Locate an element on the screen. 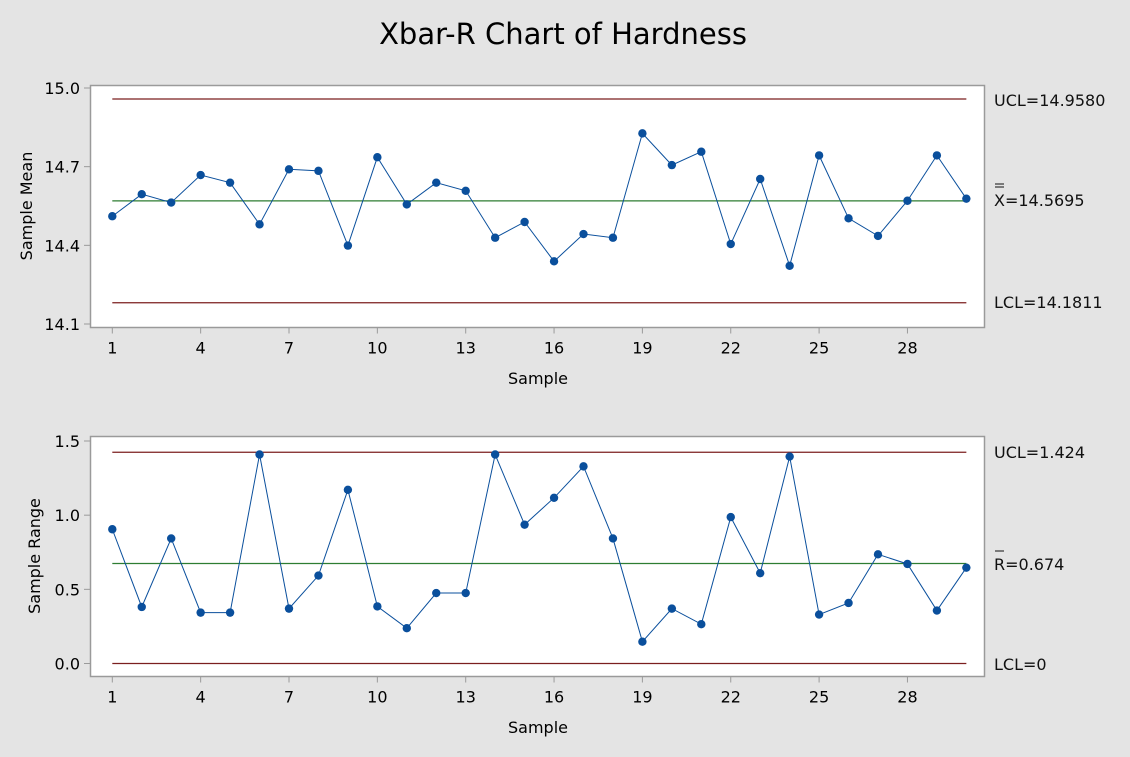 The height and width of the screenshot is (757, 1130). xbar-data-series is located at coordinates (539, 199).